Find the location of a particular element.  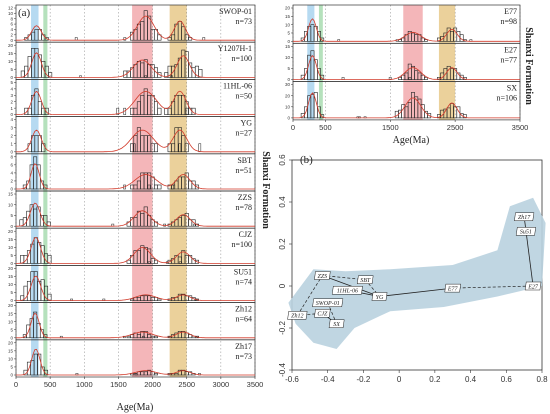

x-tick-label: -0.4 is located at coordinates (328, 379).